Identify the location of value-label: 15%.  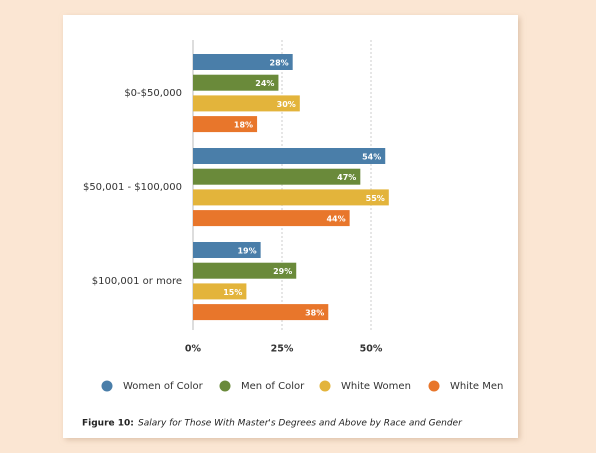
(232, 292).